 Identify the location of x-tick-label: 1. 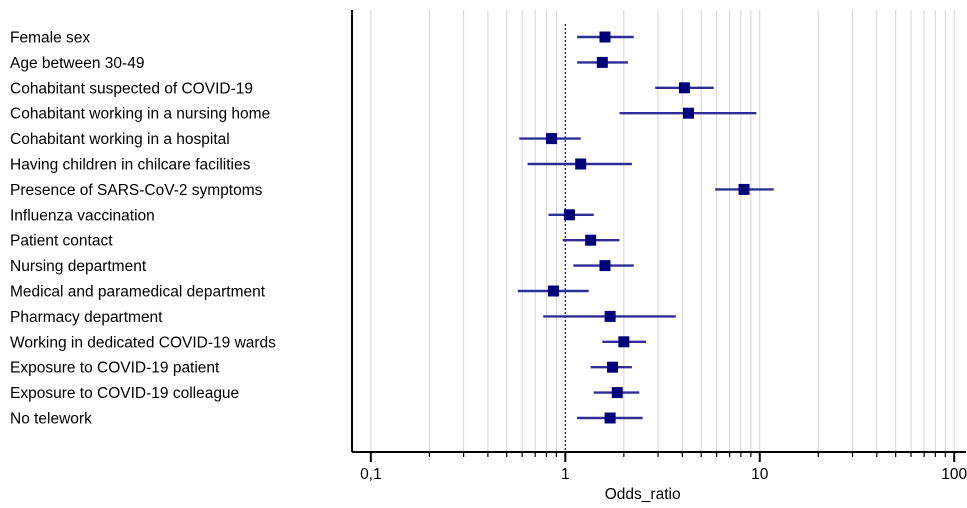
(565, 474).